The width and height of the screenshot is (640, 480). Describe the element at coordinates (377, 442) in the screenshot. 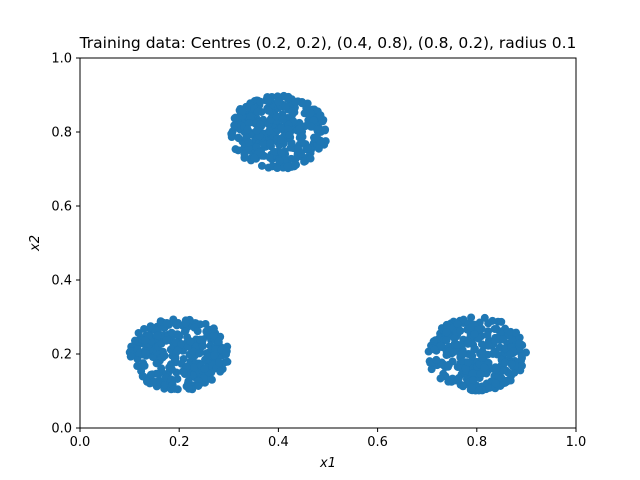

I see `x-tick-label: 0.6` at that location.